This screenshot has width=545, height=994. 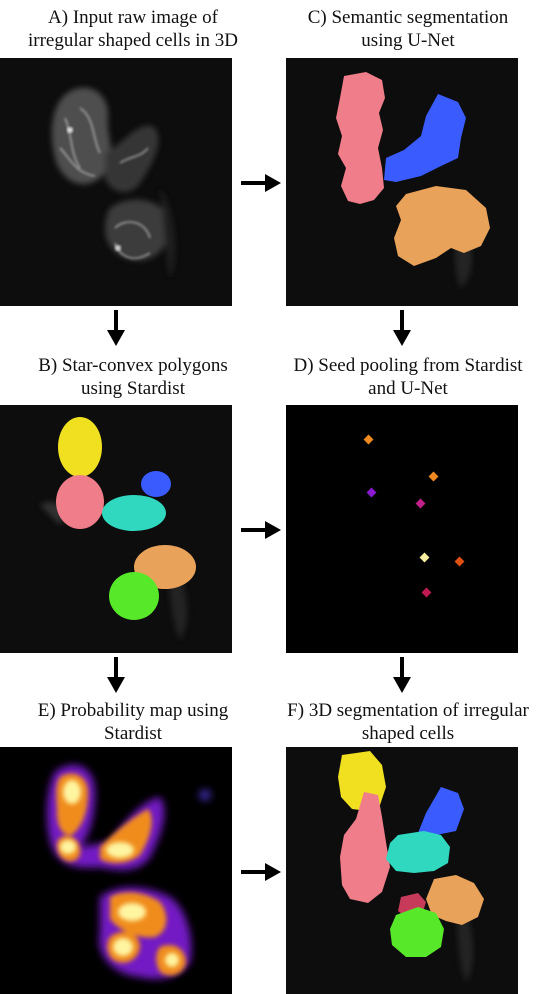 I want to click on arrow-b-to-d-icon, so click(x=261, y=530).